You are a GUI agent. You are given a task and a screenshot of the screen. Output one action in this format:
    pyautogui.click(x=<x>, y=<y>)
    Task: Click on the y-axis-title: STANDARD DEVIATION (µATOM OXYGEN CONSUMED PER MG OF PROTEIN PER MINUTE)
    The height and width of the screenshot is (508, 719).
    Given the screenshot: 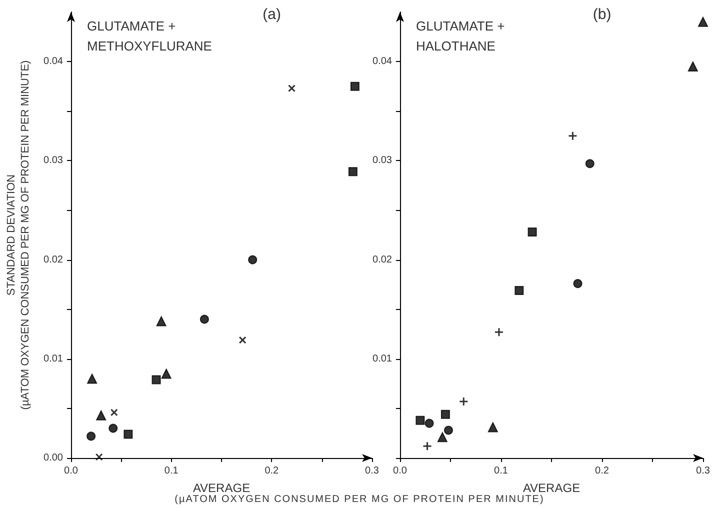 What is the action you would take?
    pyautogui.click(x=19, y=235)
    